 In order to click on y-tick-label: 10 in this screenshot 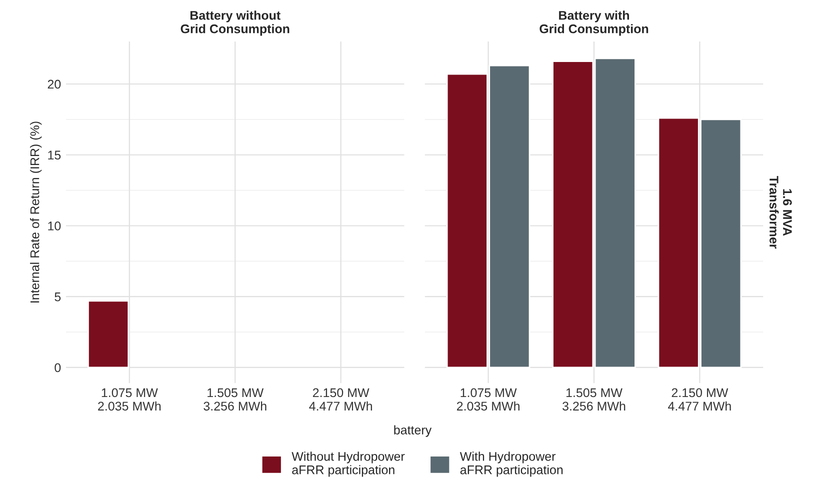, I will do `click(54, 226)`.